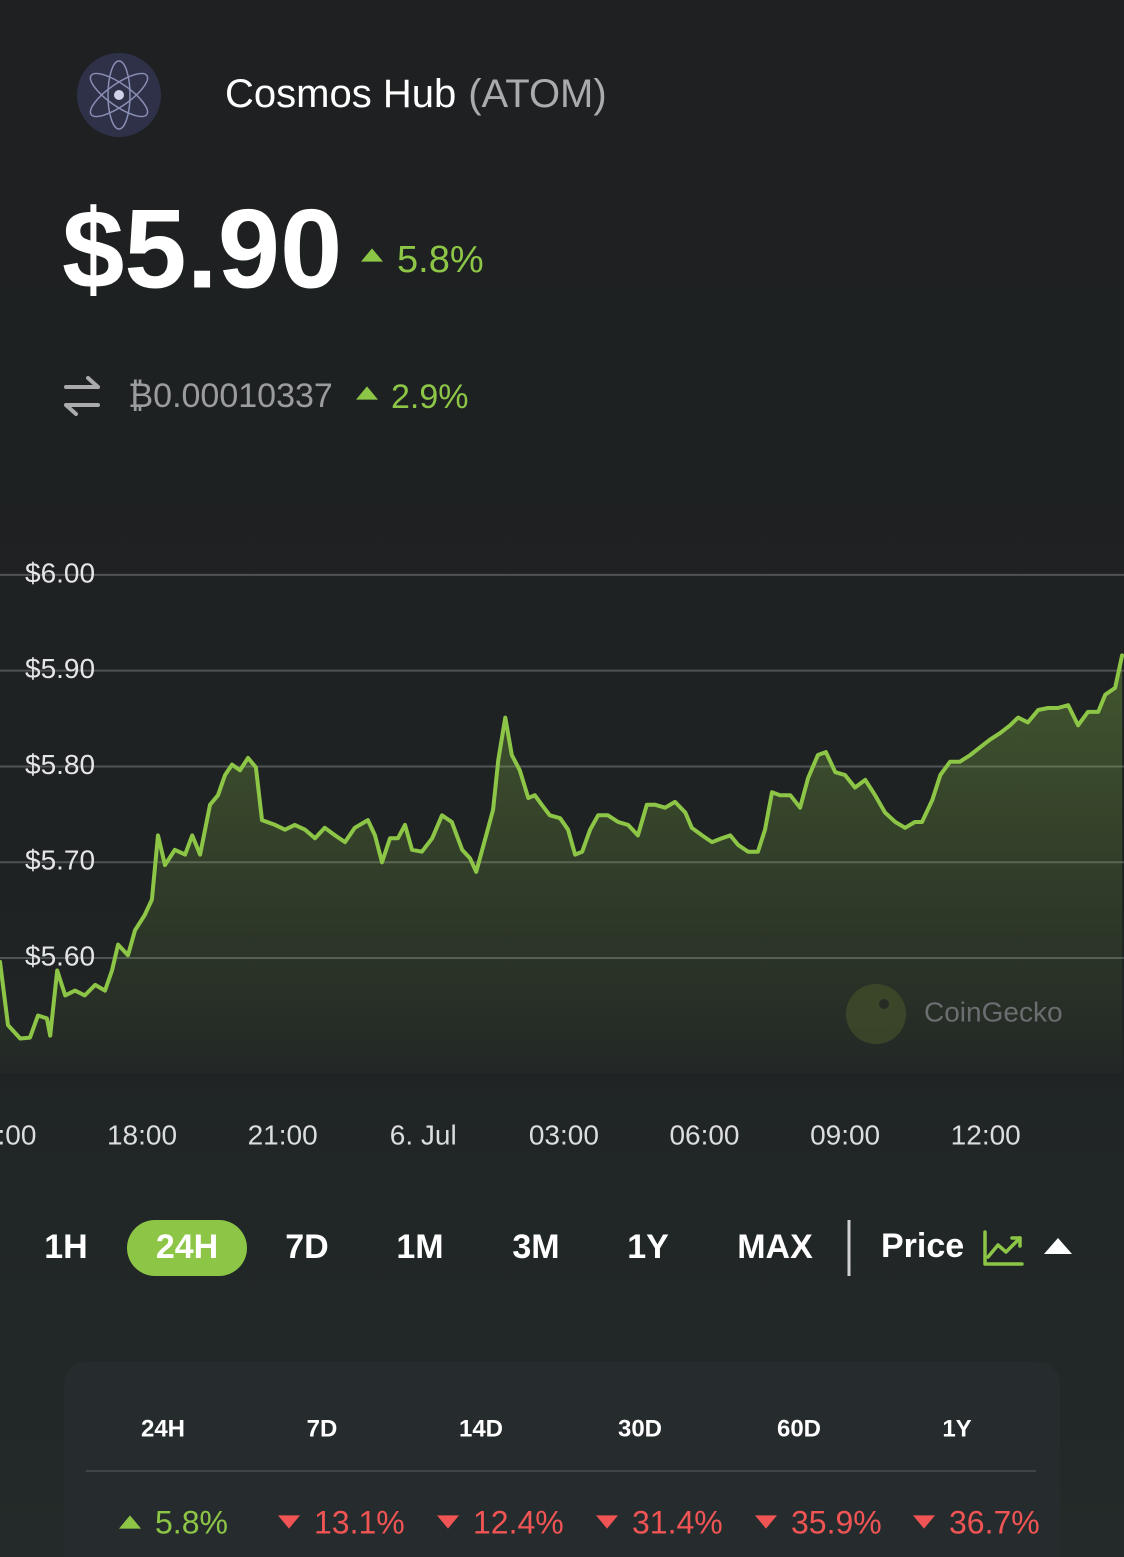 The height and width of the screenshot is (1557, 1124). What do you see at coordinates (283, 1134) in the screenshot?
I see `x-tick-label: 21:00` at bounding box center [283, 1134].